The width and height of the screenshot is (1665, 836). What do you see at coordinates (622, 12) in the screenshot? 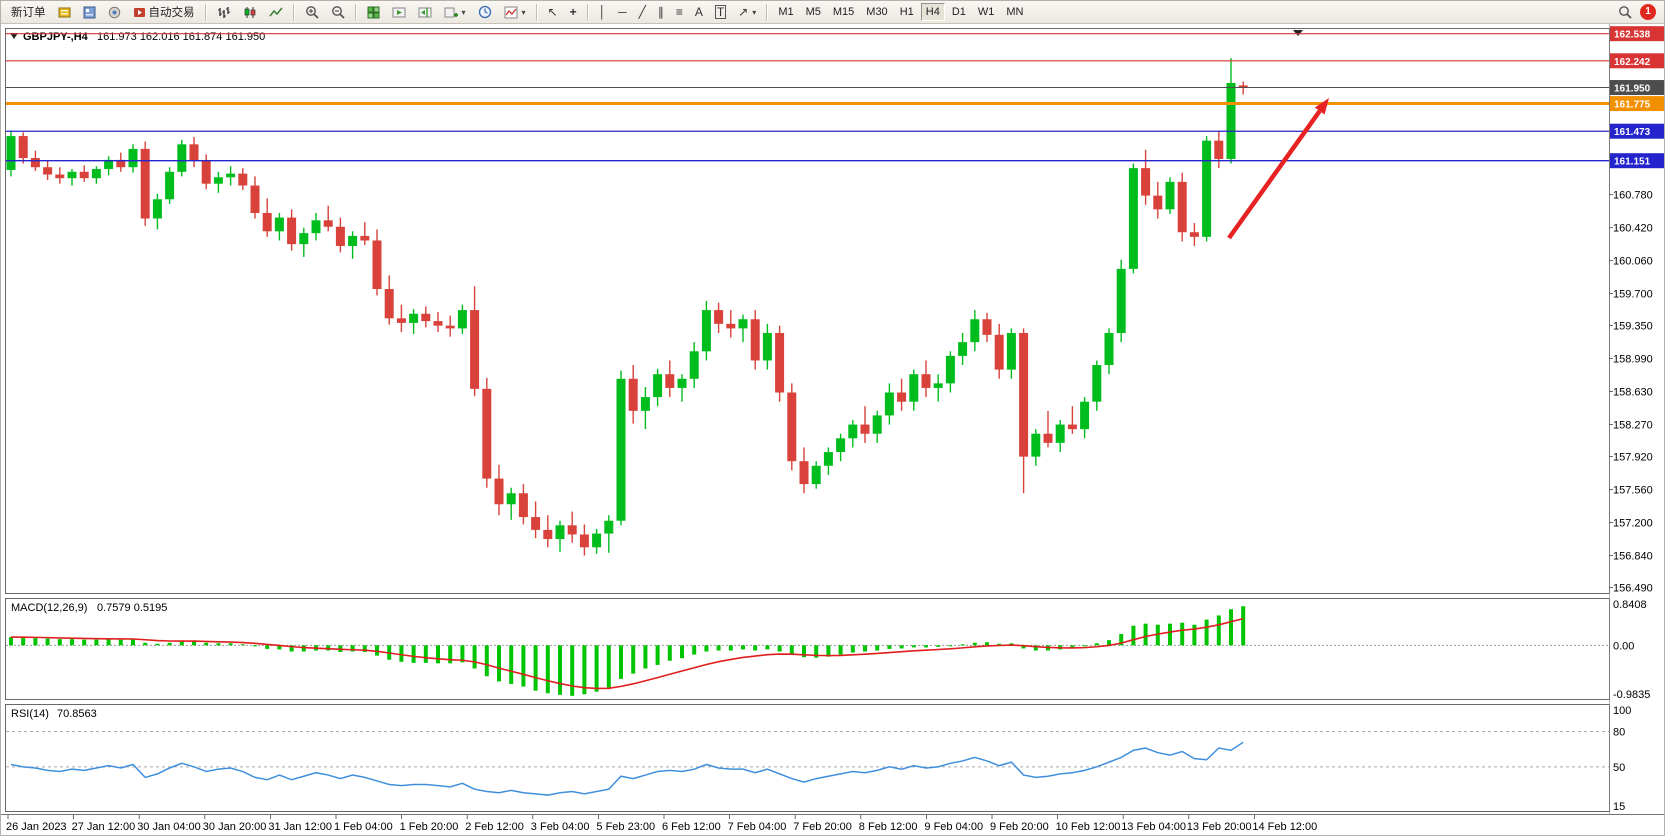
I see `horizontal-line-button: ─` at bounding box center [622, 12].